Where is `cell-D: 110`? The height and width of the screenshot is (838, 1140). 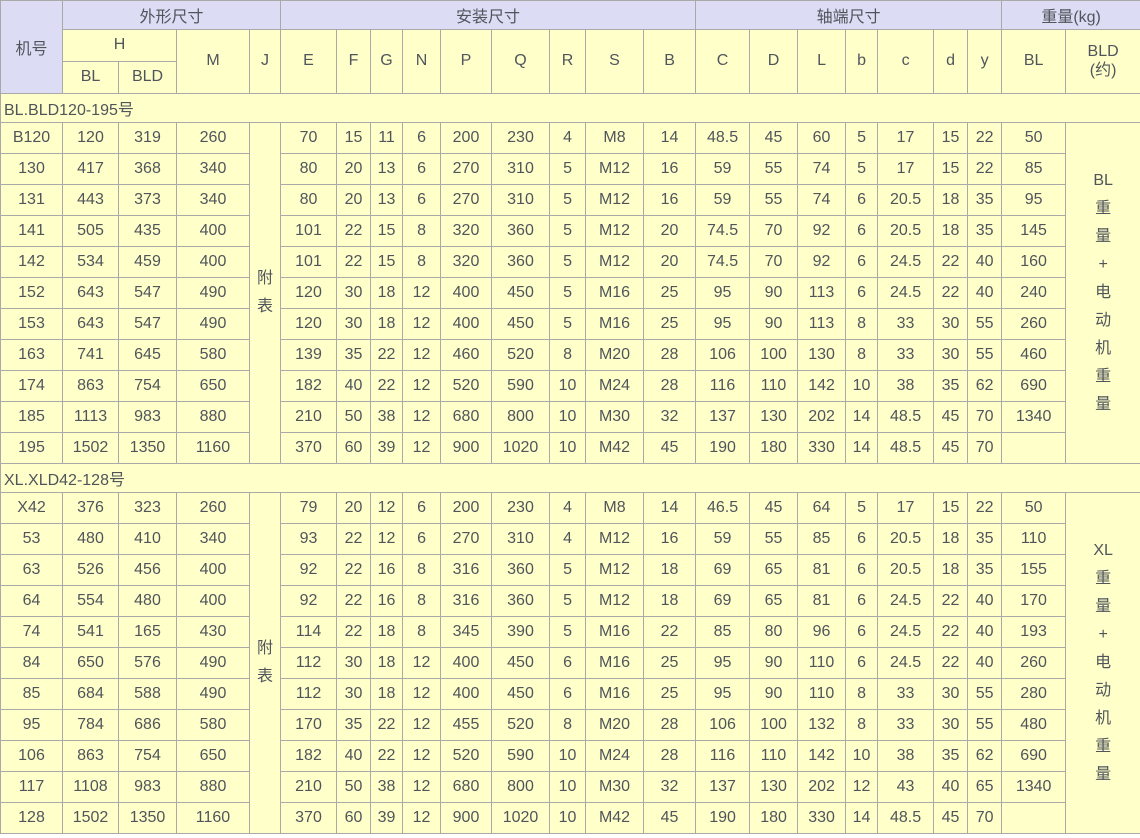
cell-D: 110 is located at coordinates (774, 756).